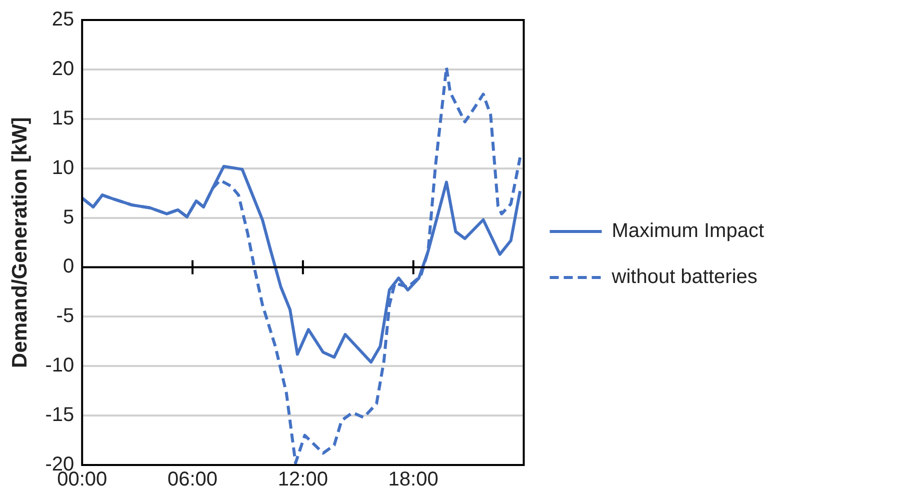  Describe the element at coordinates (63, 167) in the screenshot. I see `y-tick-label: 10` at that location.